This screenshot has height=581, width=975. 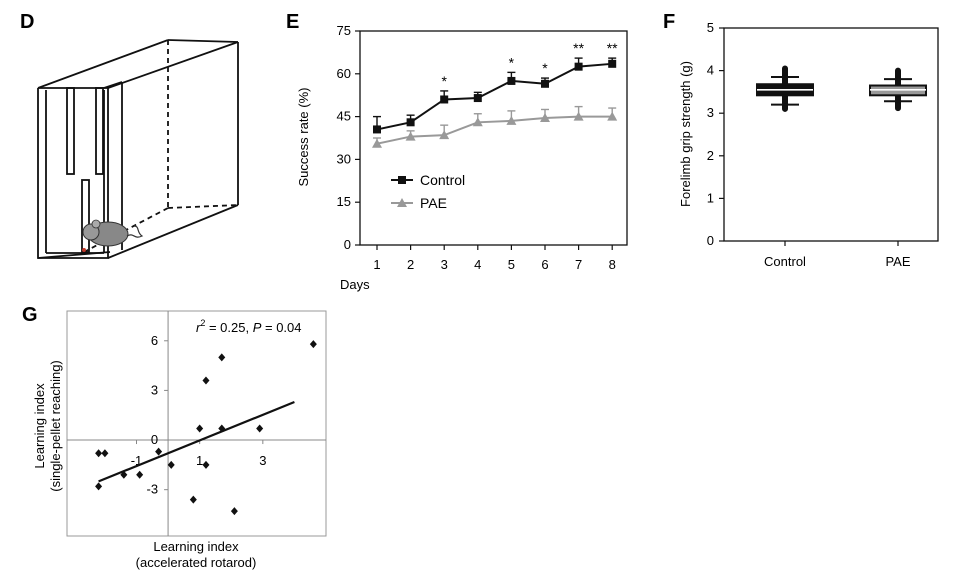 What do you see at coordinates (410, 264) in the screenshot?
I see `e-x-tick-label: 2` at bounding box center [410, 264].